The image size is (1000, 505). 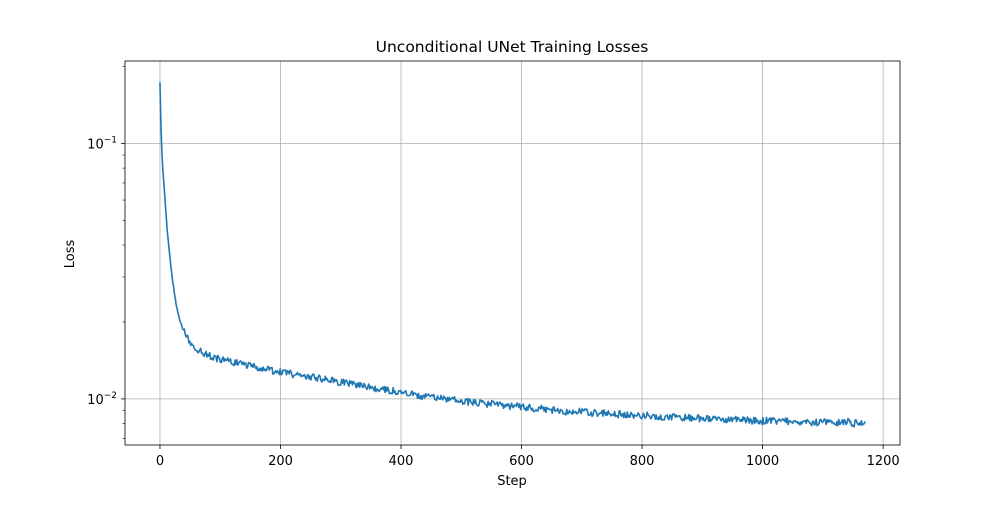 What do you see at coordinates (642, 461) in the screenshot?
I see `x-tick-label: 800` at bounding box center [642, 461].